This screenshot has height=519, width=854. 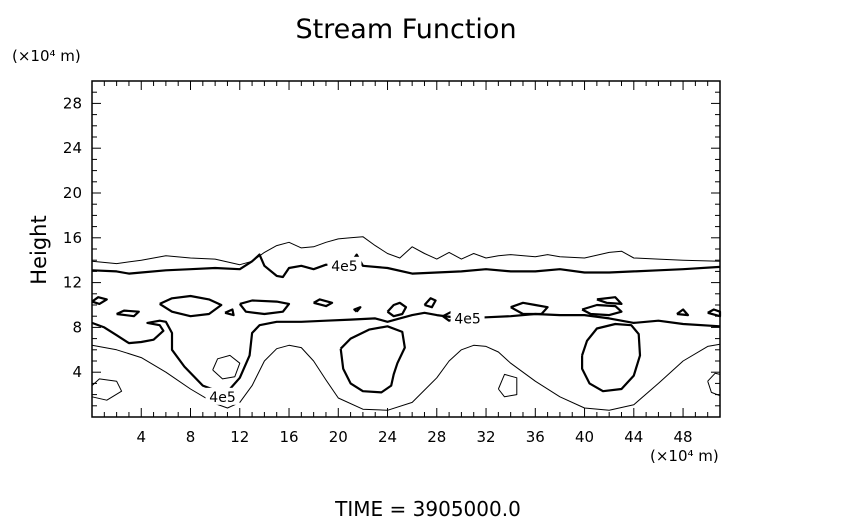 I want to click on y-tick-label: 12, so click(x=72, y=283).